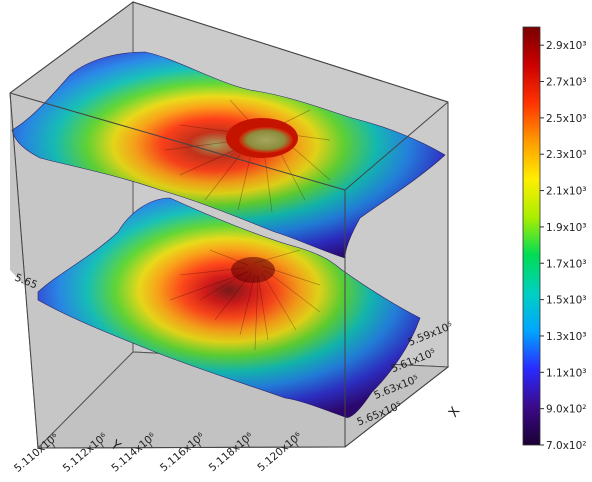 This screenshot has height=482, width=592. What do you see at coordinates (566, 155) in the screenshot?
I see `colorbar-tick-label: 2.3x10³` at bounding box center [566, 155].